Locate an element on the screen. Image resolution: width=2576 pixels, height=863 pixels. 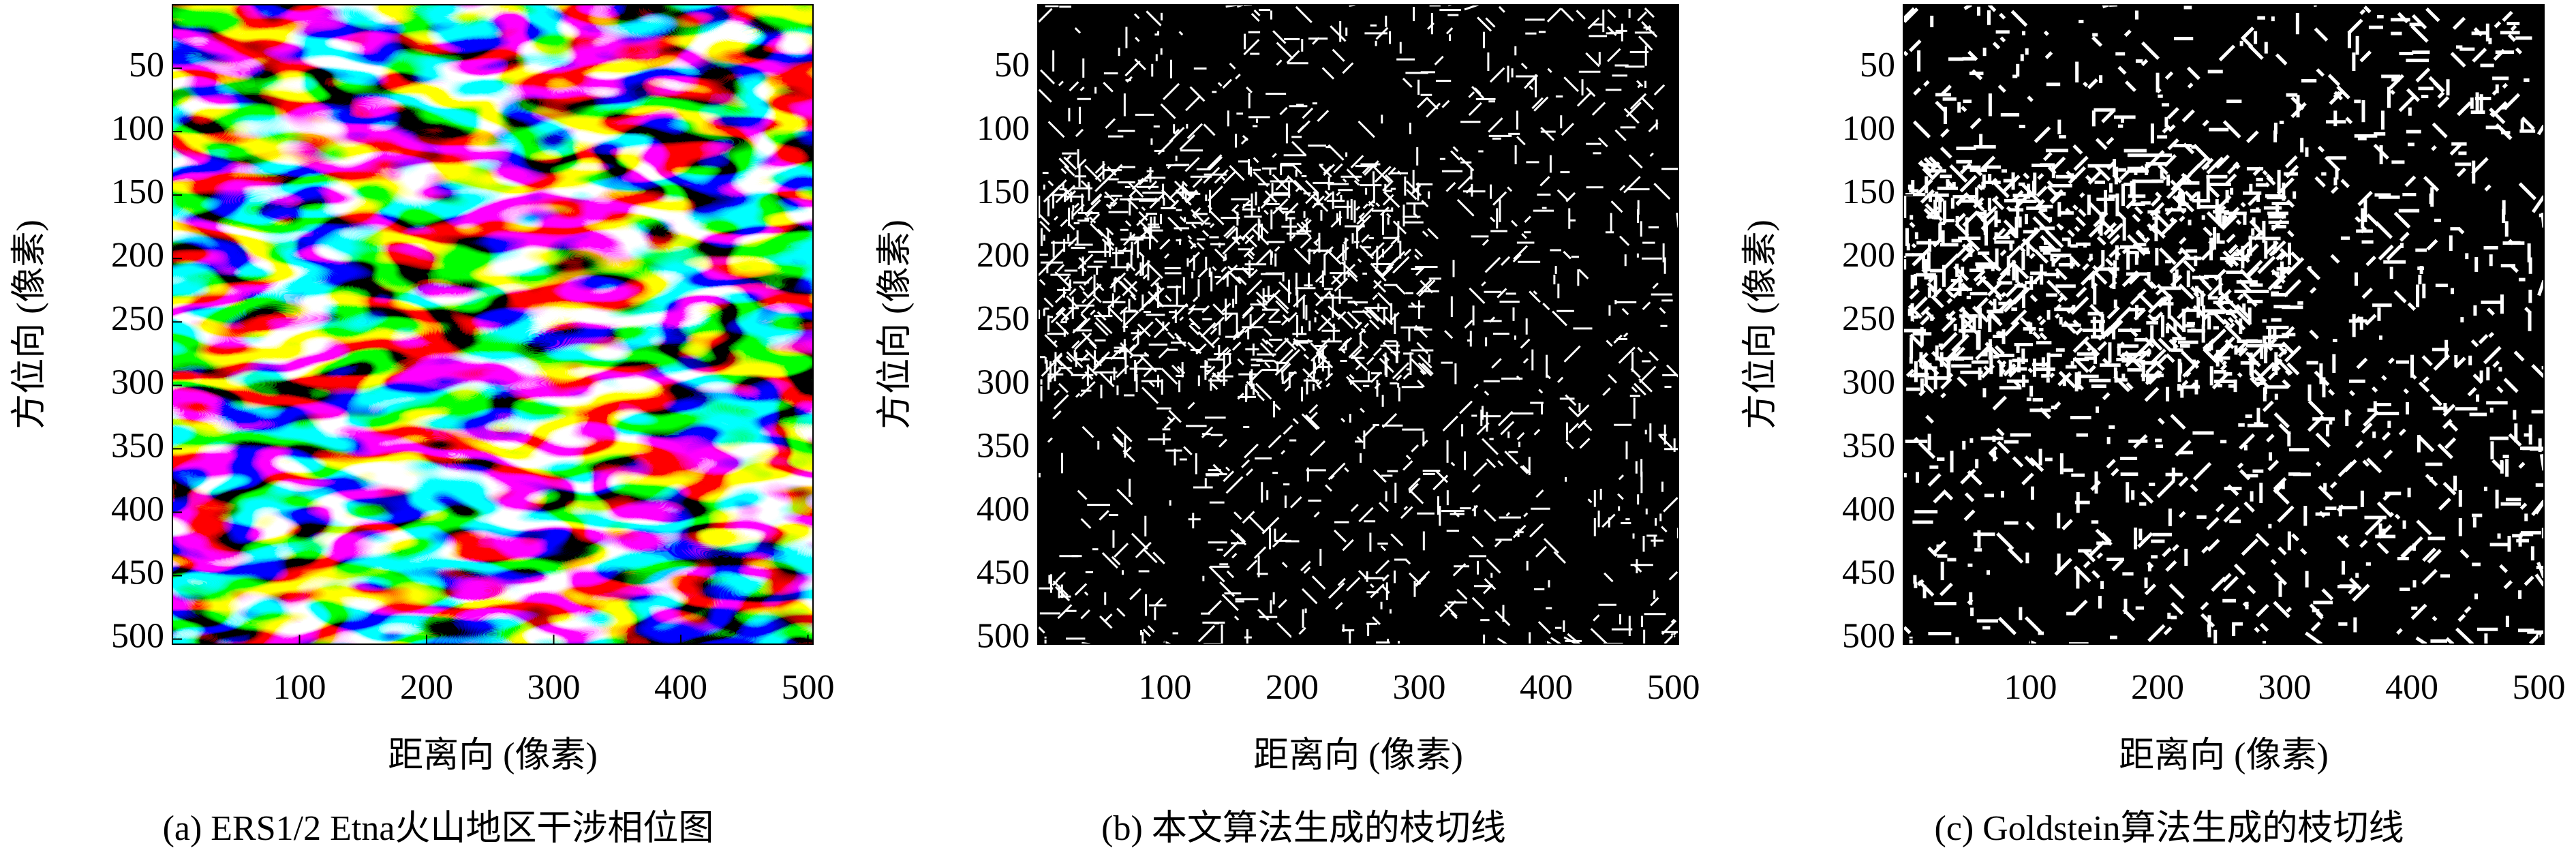
y-tick-label: 350 is located at coordinates (1868, 446).